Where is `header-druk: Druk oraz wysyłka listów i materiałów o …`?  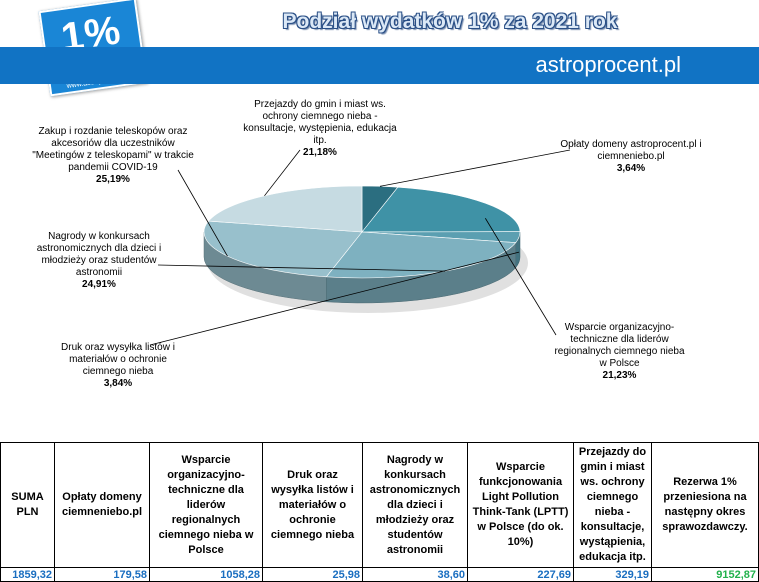 header-druk: Druk oraz wysyłka listów i materiałów o … is located at coordinates (312, 505).